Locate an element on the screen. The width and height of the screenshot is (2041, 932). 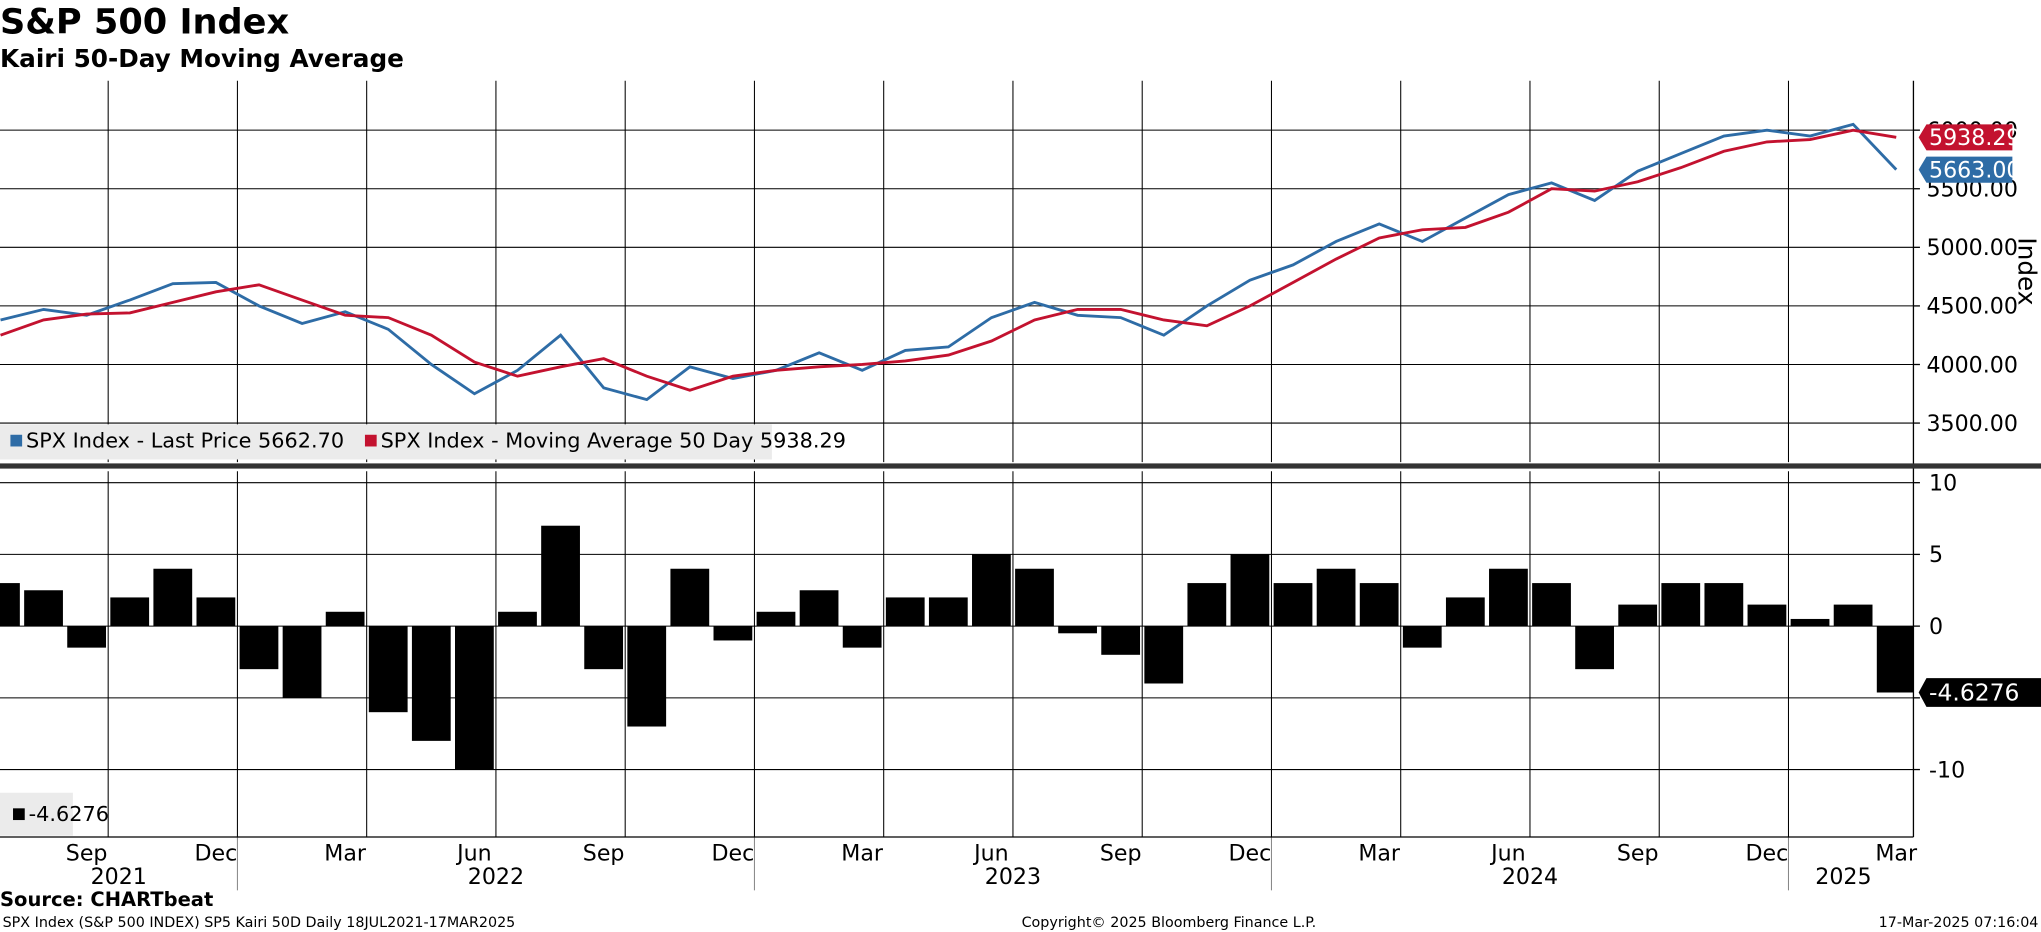
copyright: Copyright© 2025 Bloomberg Finance L.P. is located at coordinates (1169, 923).